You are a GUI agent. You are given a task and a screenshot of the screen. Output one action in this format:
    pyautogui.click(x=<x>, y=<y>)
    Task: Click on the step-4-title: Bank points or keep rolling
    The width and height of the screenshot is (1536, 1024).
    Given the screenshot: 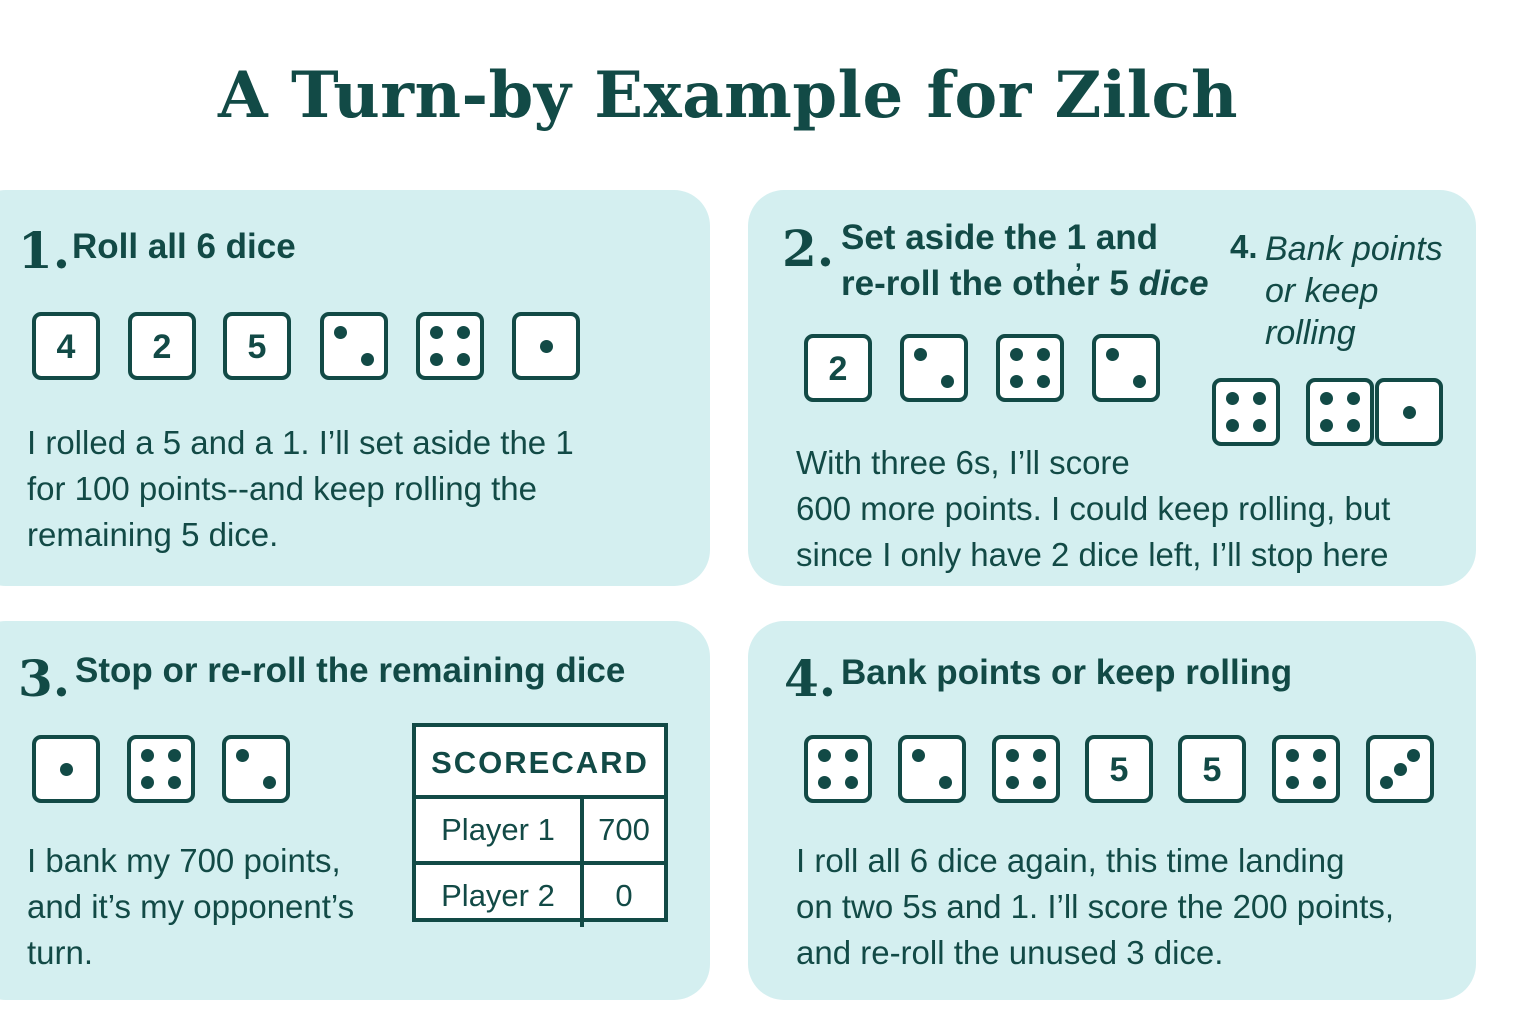 What is the action you would take?
    pyautogui.click(x=1067, y=672)
    